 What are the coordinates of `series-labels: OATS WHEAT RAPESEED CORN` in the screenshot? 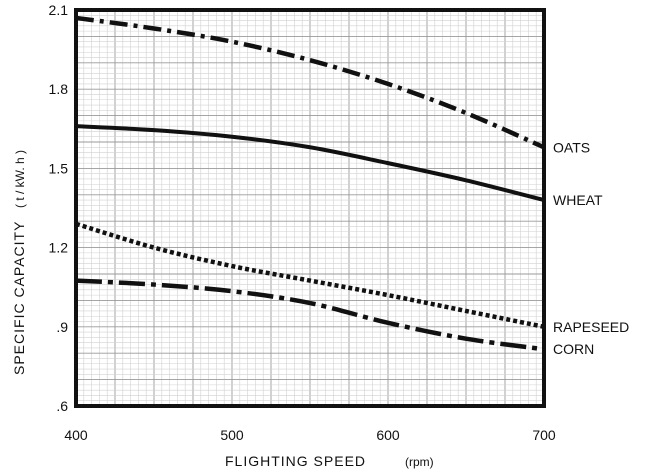 It's located at (591, 248).